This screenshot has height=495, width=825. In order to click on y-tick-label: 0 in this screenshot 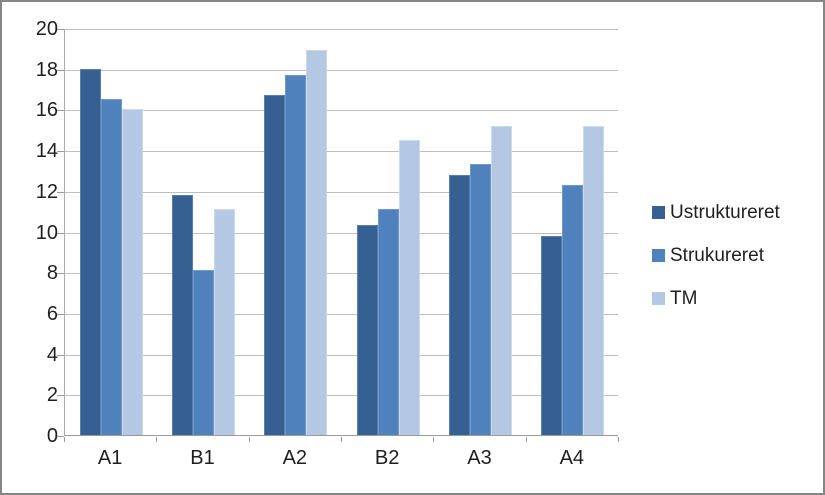, I will do `click(52, 436)`.